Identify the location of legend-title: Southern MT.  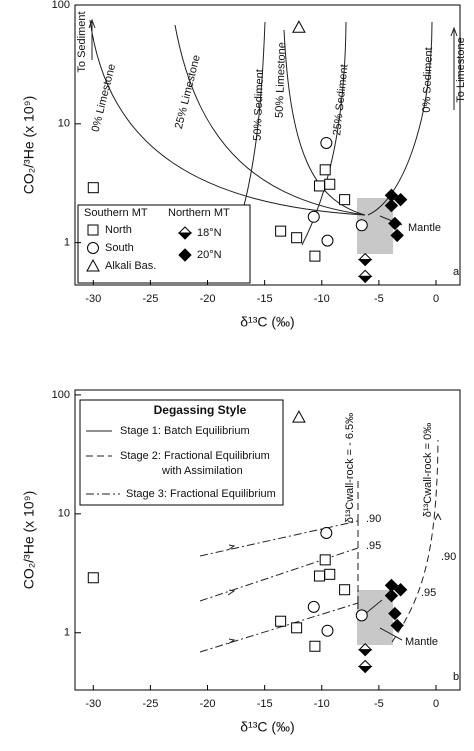
(116, 213).